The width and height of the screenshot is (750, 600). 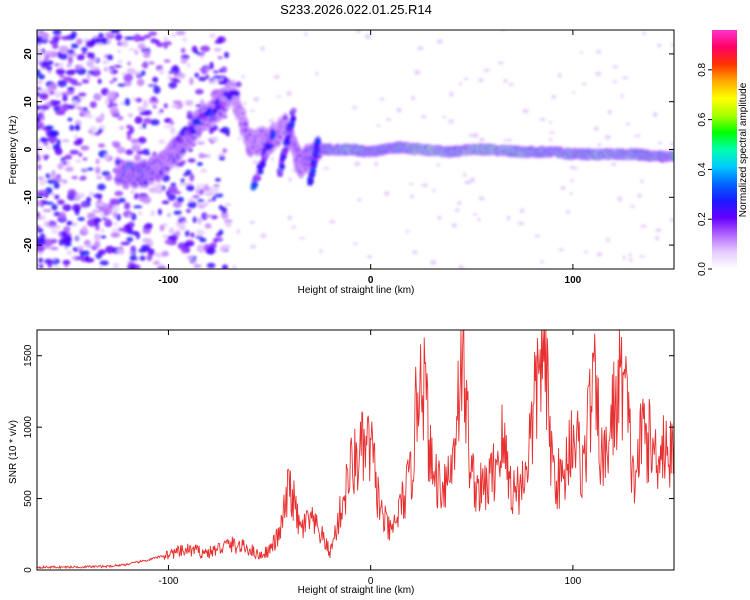 What do you see at coordinates (28, 498) in the screenshot?
I see `snr-y-tick-label: 500` at bounding box center [28, 498].